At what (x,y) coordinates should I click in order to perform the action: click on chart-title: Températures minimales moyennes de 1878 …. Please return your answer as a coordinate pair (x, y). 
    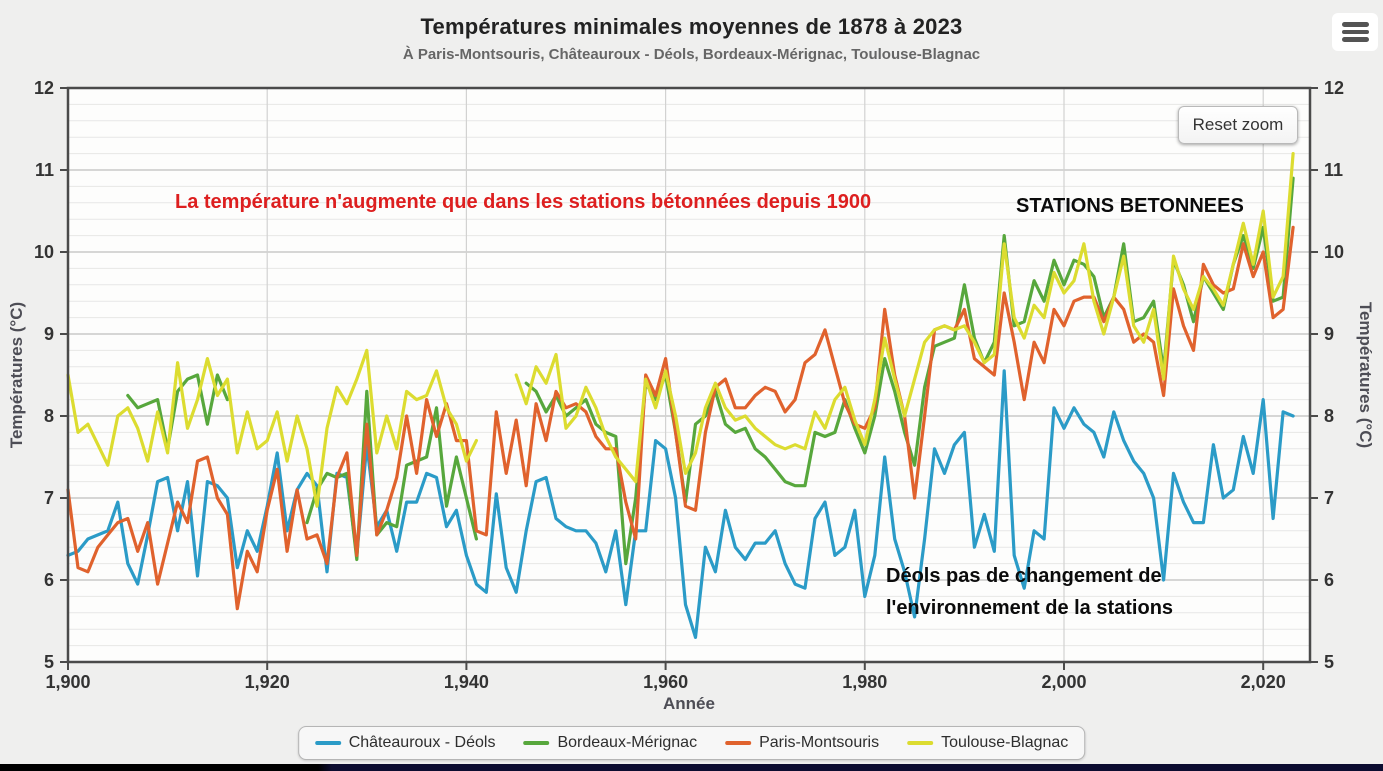
    Looking at the image, I should click on (691, 26).